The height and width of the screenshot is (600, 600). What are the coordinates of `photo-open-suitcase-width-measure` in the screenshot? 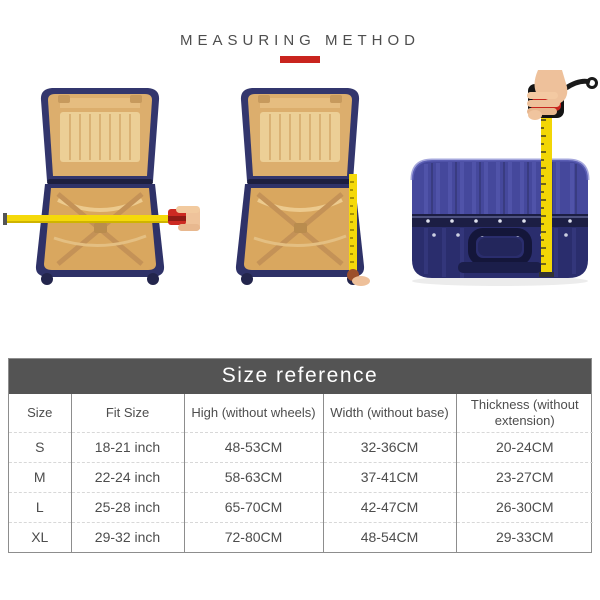 It's located at (100, 179).